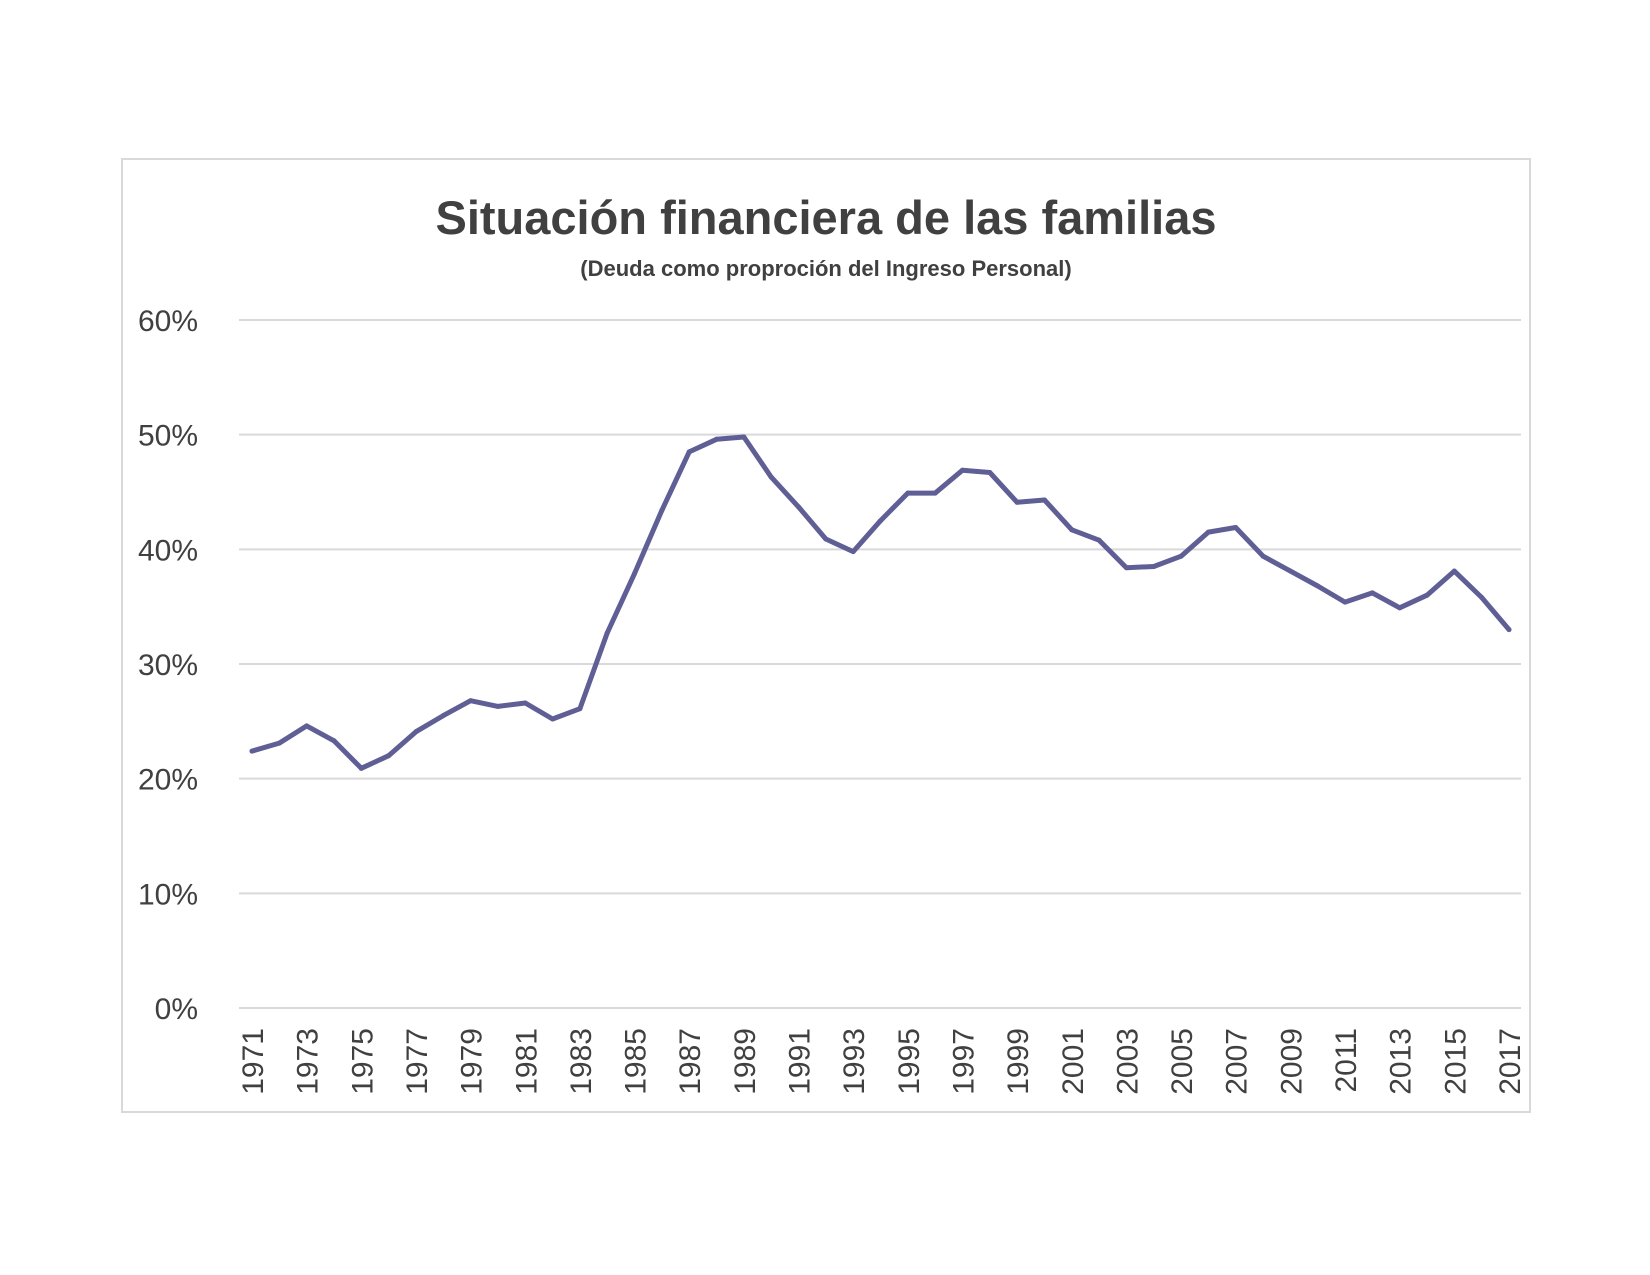 The height and width of the screenshot is (1275, 1650). What do you see at coordinates (168, 780) in the screenshot?
I see `y-tick-label: 20%` at bounding box center [168, 780].